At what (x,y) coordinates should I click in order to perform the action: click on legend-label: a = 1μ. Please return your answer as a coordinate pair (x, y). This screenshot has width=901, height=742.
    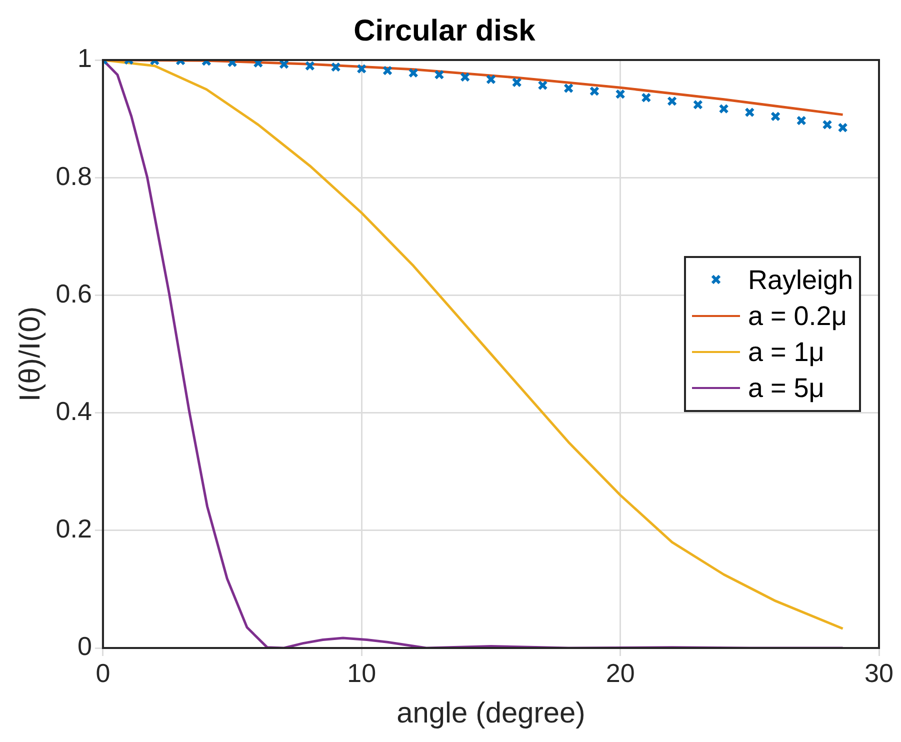
    Looking at the image, I should click on (786, 352).